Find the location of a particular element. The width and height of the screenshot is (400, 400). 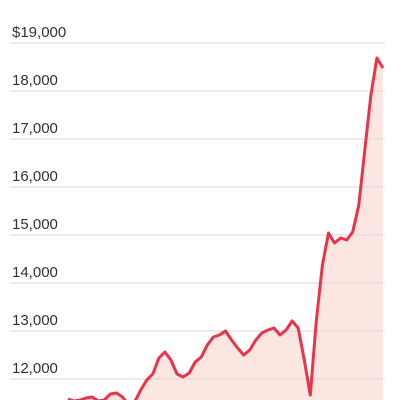

y-tick-label: 16,000 is located at coordinates (35, 176).